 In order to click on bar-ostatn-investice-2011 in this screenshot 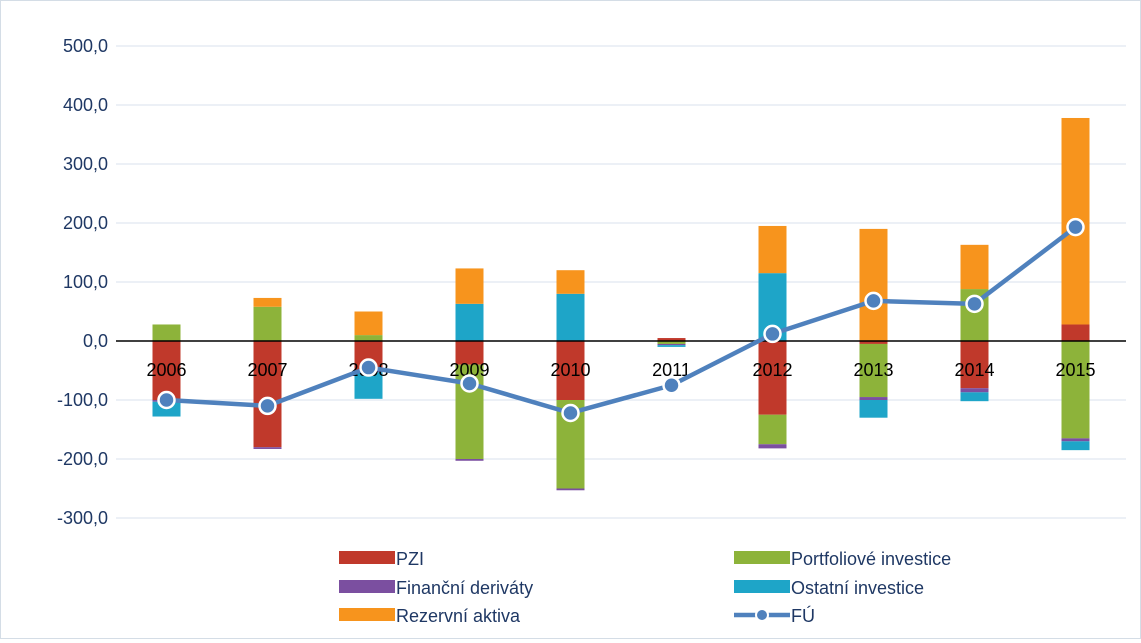, I will do `click(671, 346)`.